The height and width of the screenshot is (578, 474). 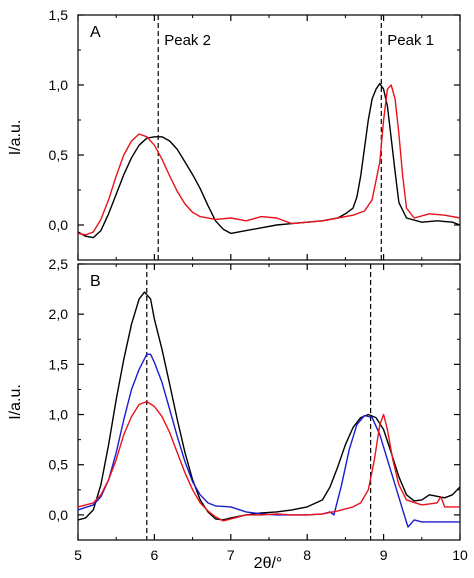 What do you see at coordinates (307, 555) in the screenshot?
I see `x-tick-label: 8` at bounding box center [307, 555].